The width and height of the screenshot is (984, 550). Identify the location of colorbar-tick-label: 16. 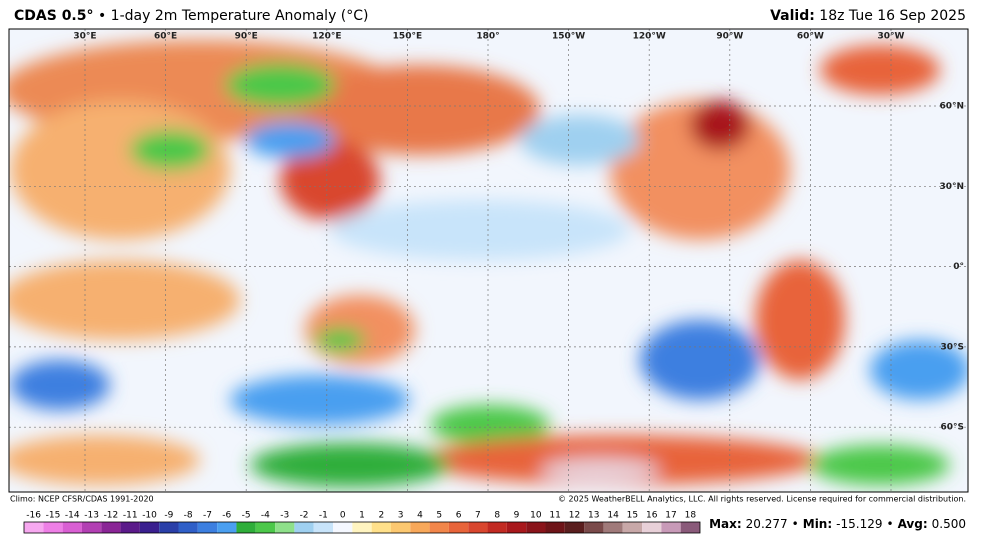
(652, 516).